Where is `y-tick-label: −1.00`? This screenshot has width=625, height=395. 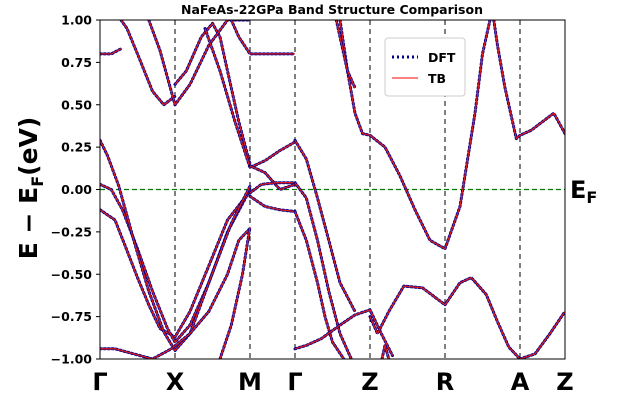
y-tick-label: −1.00 is located at coordinates (72, 359).